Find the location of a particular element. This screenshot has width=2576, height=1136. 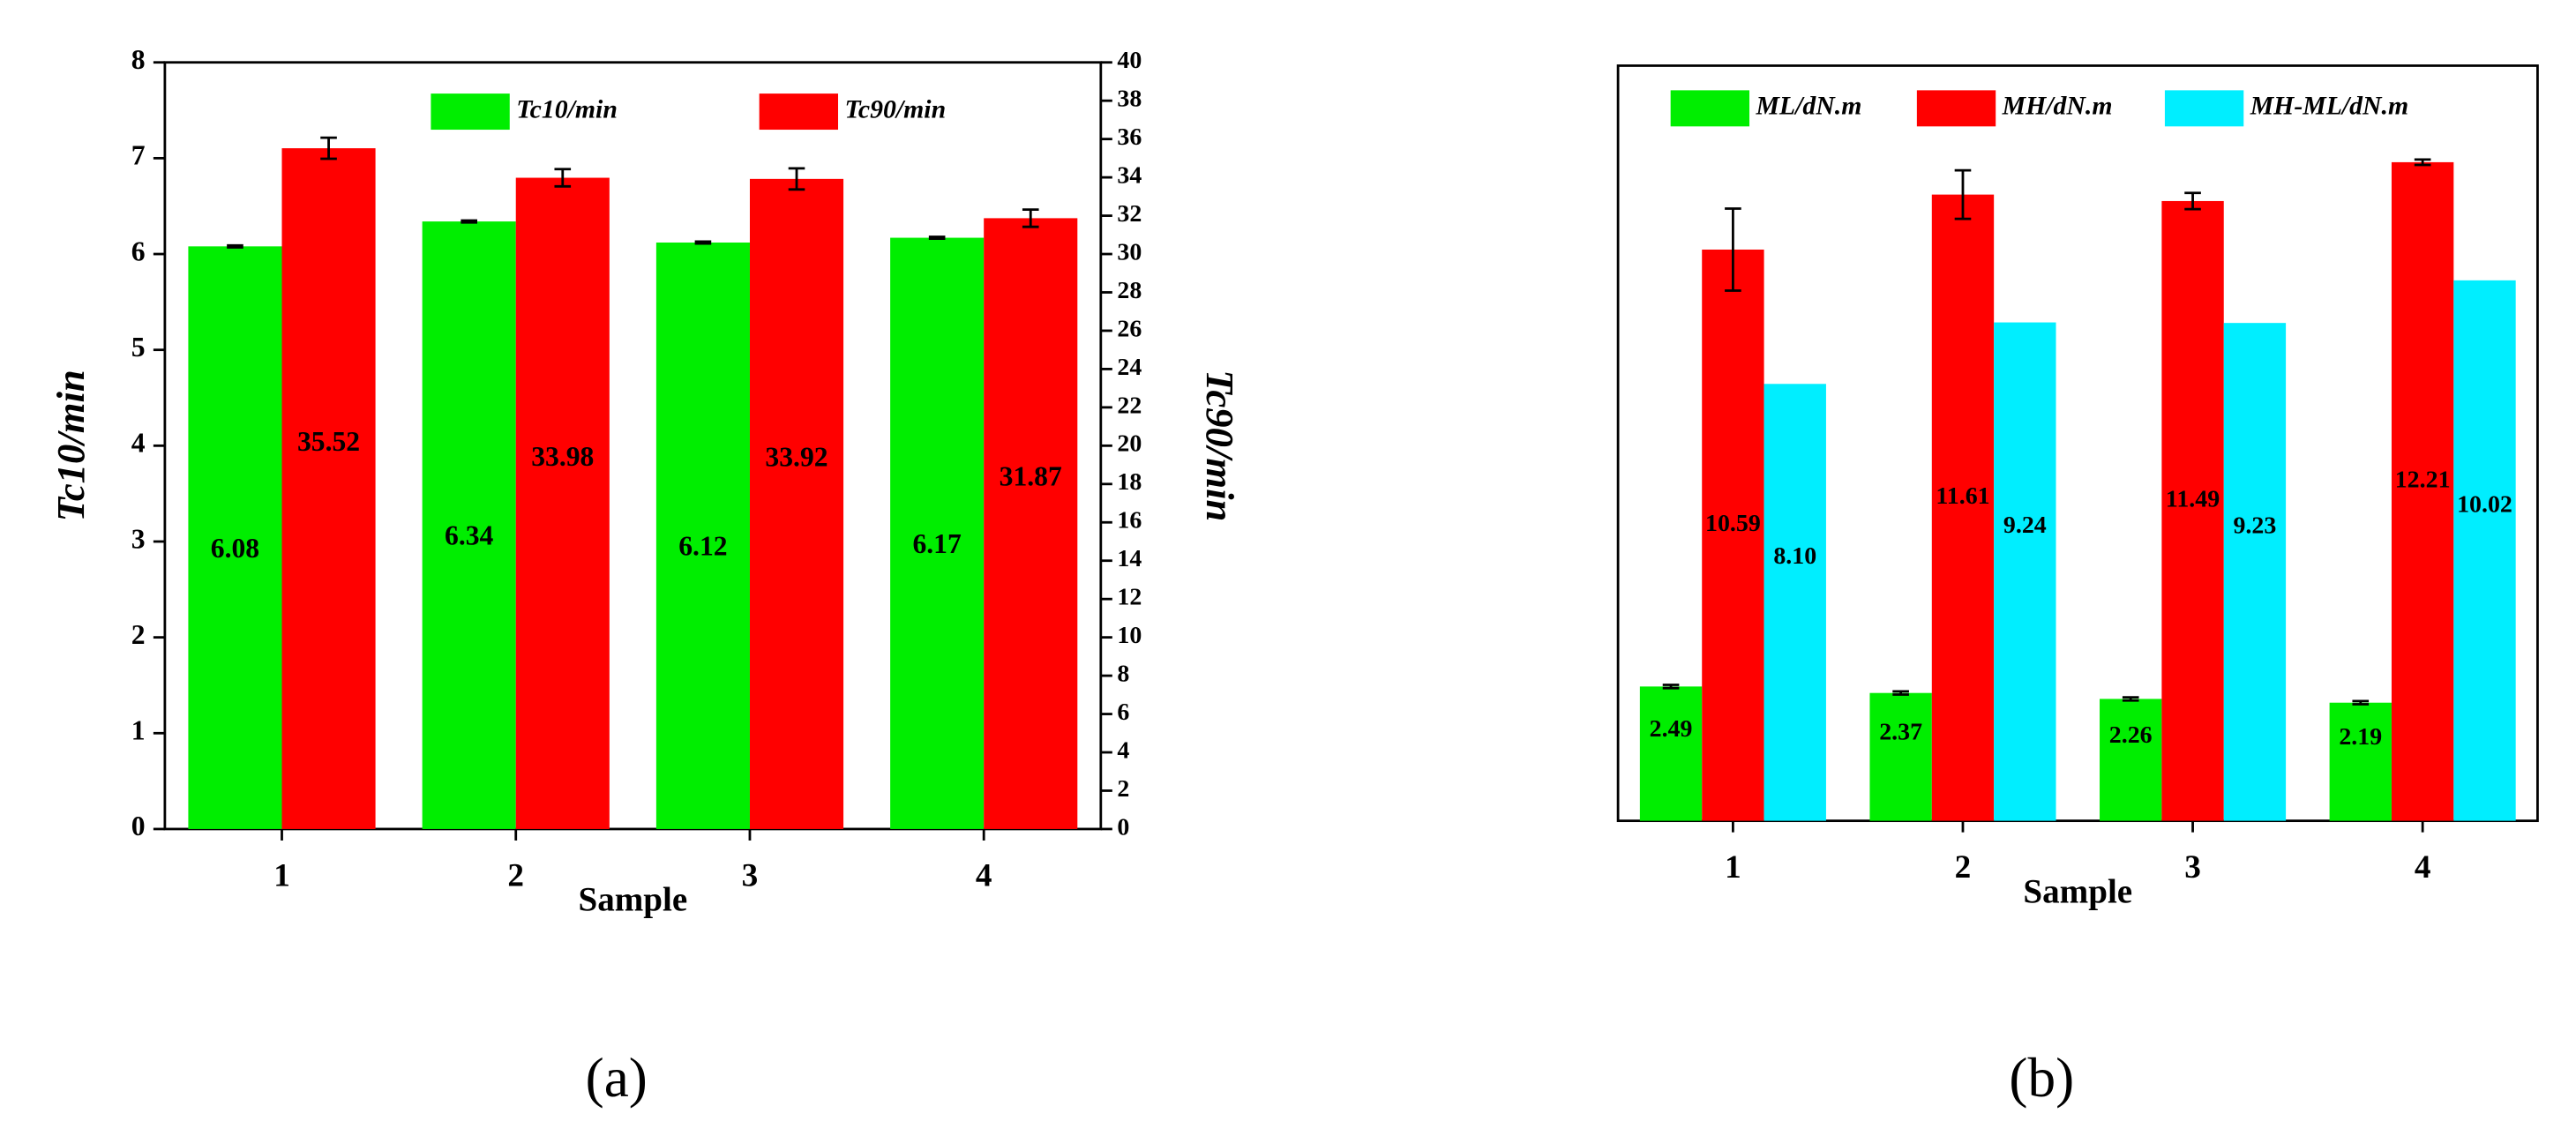

legend-label: Tc90/min is located at coordinates (895, 108).